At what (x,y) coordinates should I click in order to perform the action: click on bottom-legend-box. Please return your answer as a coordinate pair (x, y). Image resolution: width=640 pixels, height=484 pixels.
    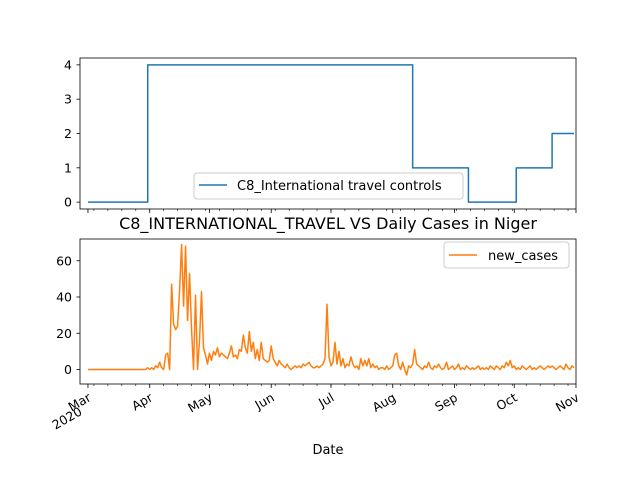
    Looking at the image, I should click on (506, 255).